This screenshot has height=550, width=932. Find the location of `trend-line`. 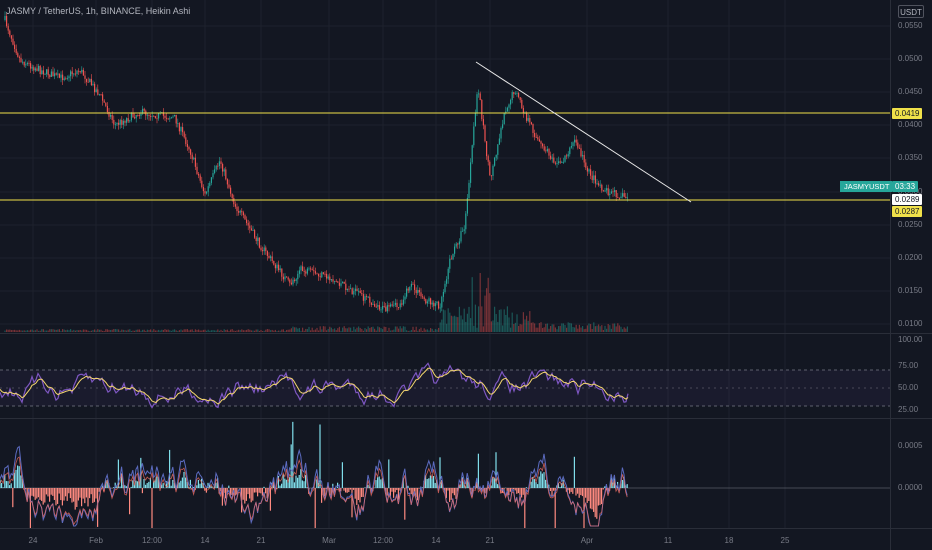

trend-line is located at coordinates (583, 132).